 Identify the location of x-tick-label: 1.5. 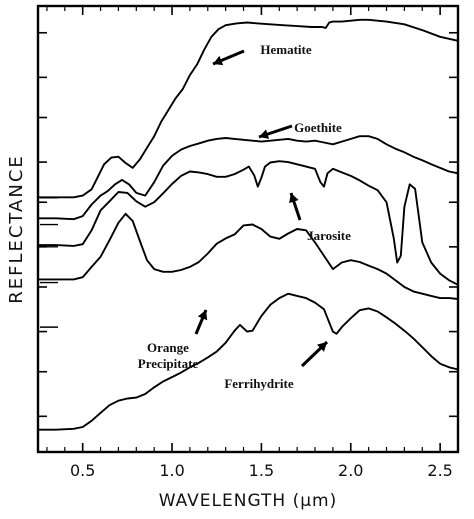
(261, 470).